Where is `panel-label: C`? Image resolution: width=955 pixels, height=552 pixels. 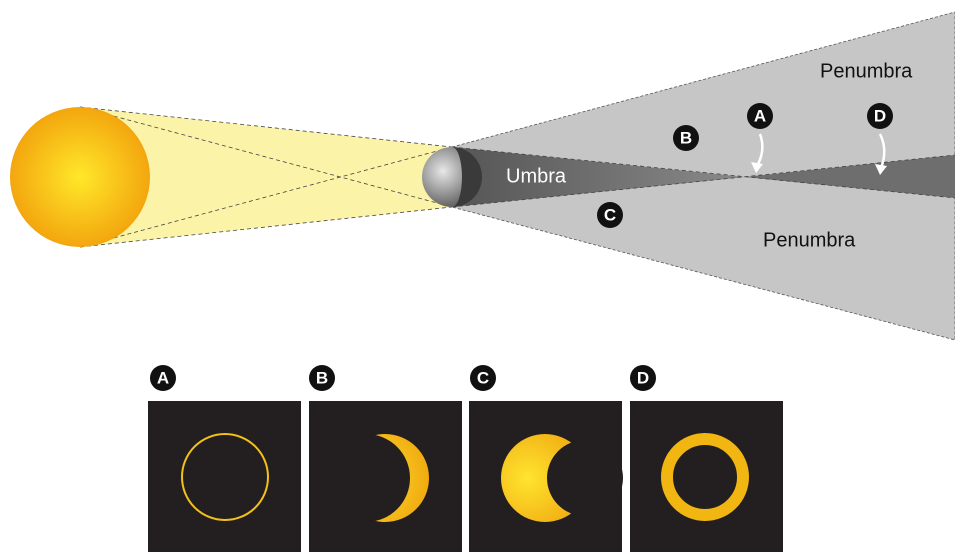 panel-label: C is located at coordinates (483, 377).